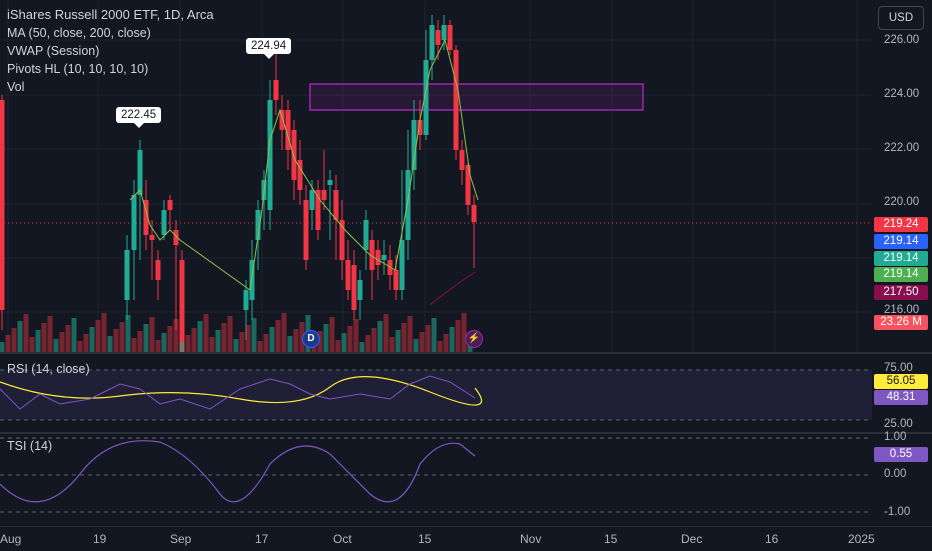  I want to click on indicator-ma: MA (50, close, 200, close), so click(79, 33).